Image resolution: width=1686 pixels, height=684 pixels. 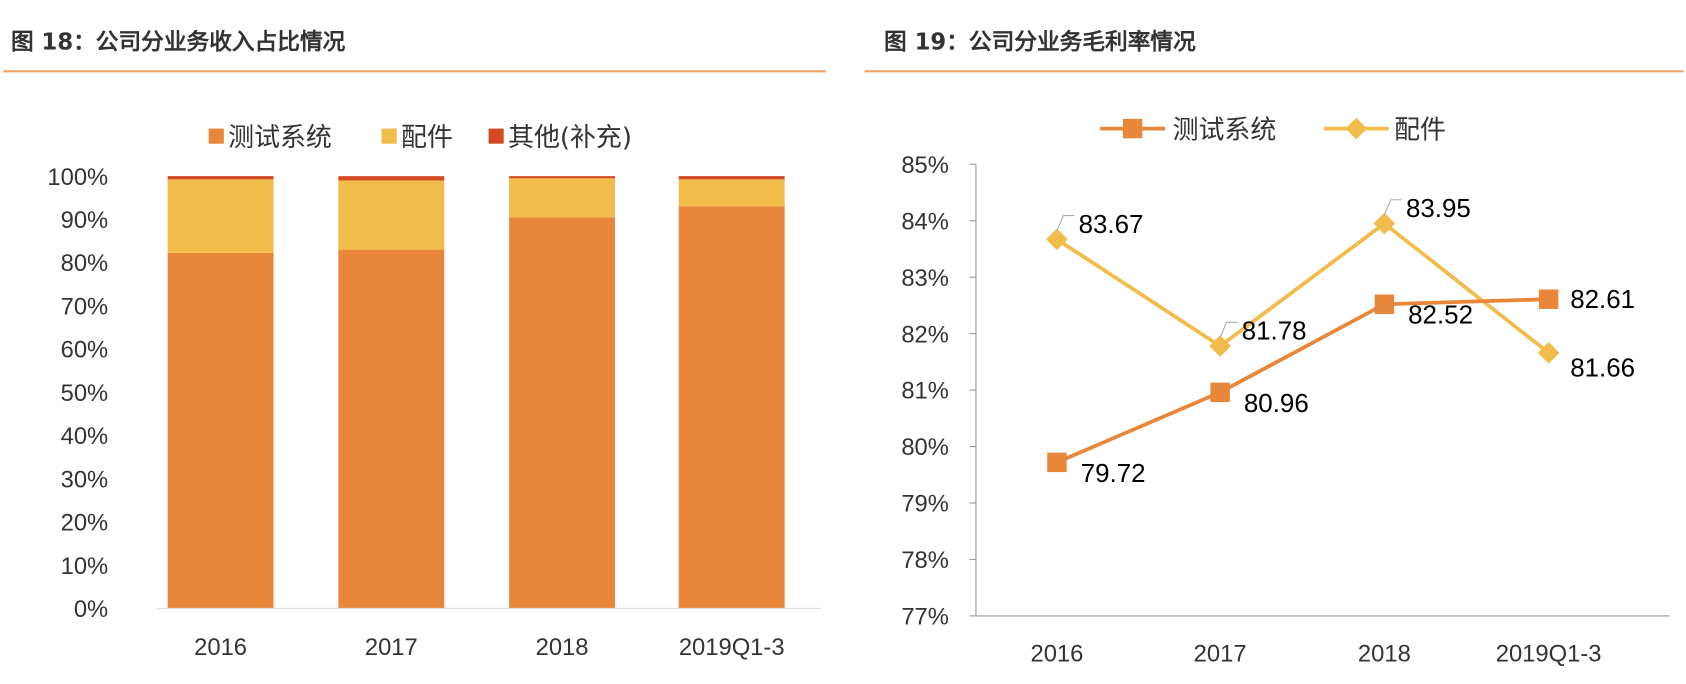 What do you see at coordinates (1438, 209) in the screenshot?
I see `data-label: 83.95` at bounding box center [1438, 209].